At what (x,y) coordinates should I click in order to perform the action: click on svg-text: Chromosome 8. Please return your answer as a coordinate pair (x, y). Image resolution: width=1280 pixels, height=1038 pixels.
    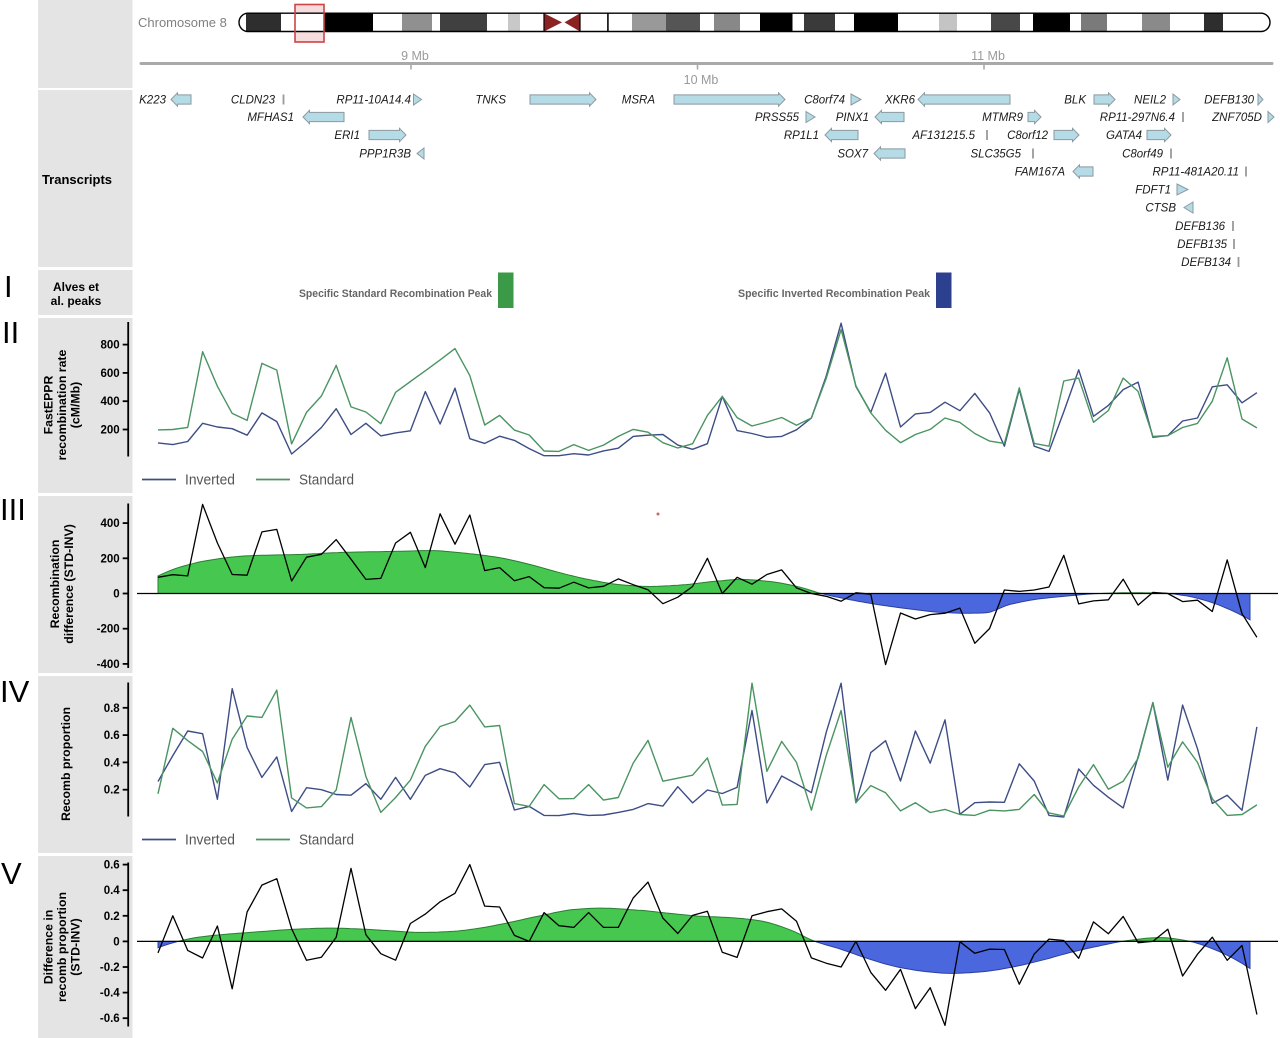
    Looking at the image, I should click on (182, 22).